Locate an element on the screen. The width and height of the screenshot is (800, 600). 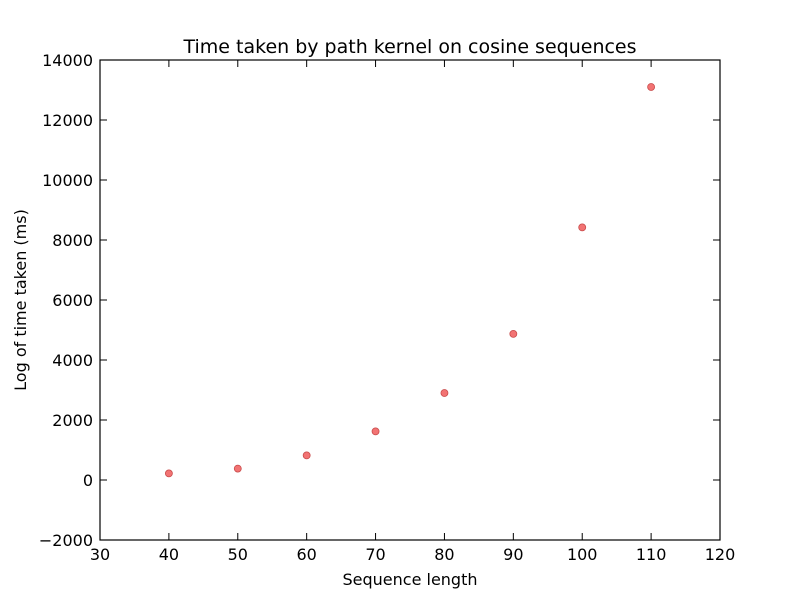
y-tick-label: 12000 is located at coordinates (67, 120).